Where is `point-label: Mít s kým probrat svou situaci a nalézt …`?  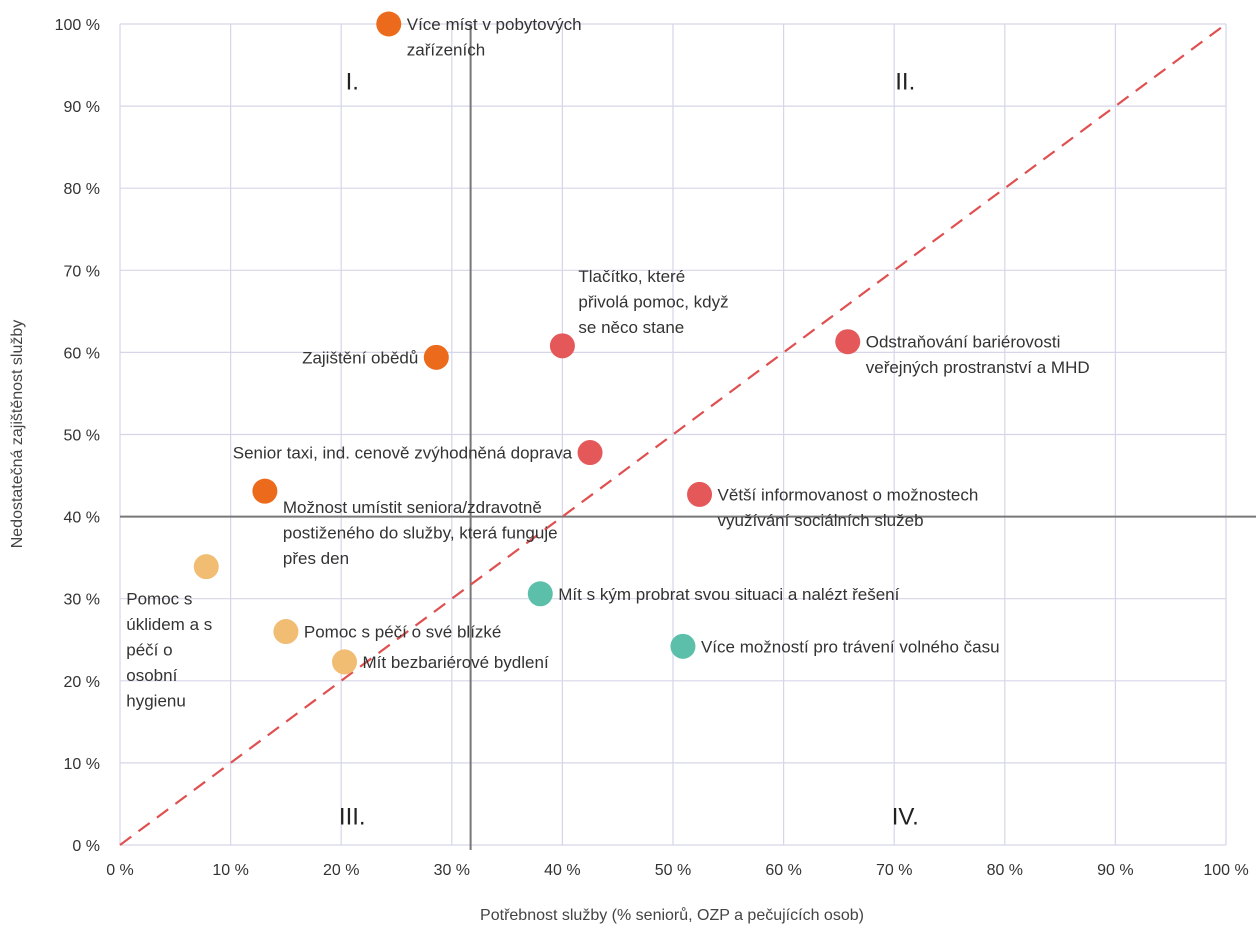 point-label: Mít s kým probrat svou situaci a nalézt … is located at coordinates (728, 594).